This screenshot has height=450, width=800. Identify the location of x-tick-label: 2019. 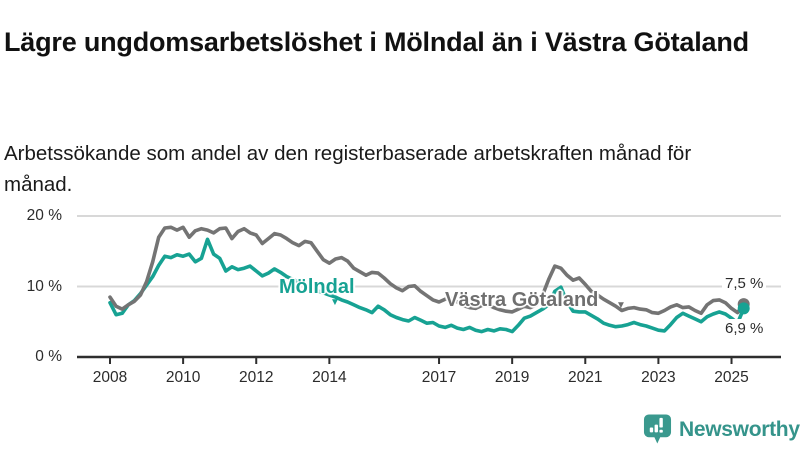
(512, 377).